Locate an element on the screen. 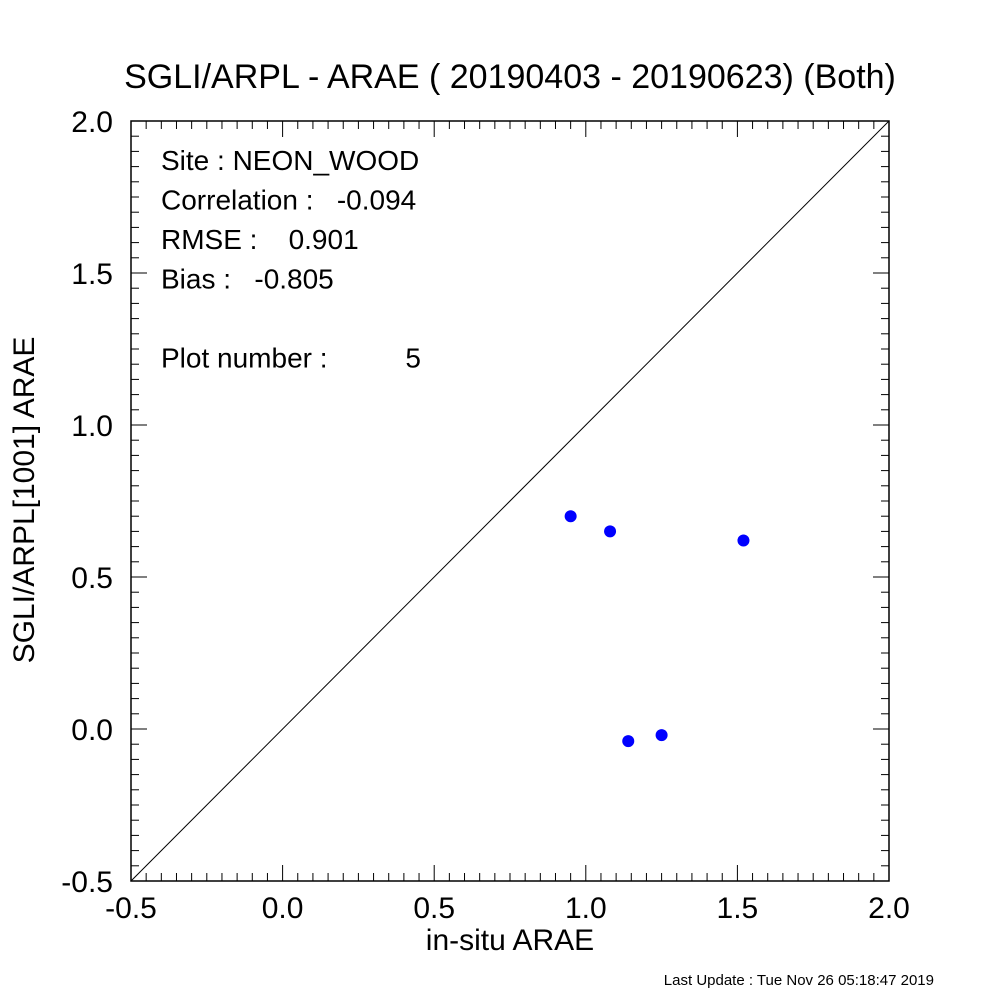 Image resolution: width=1000 pixels, height=1000 pixels. y-tick-label: 1.5 is located at coordinates (92, 274).